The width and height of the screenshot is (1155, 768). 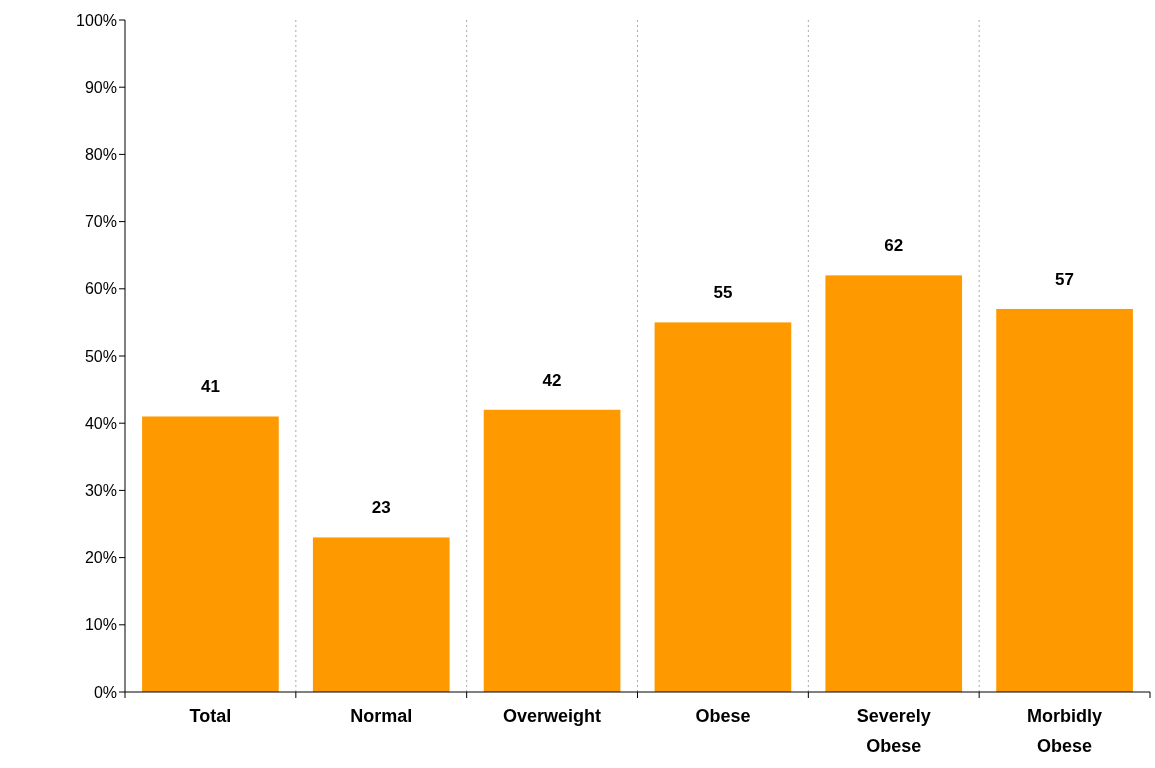 What do you see at coordinates (100, 222) in the screenshot?
I see `y-tick-label: 70%` at bounding box center [100, 222].